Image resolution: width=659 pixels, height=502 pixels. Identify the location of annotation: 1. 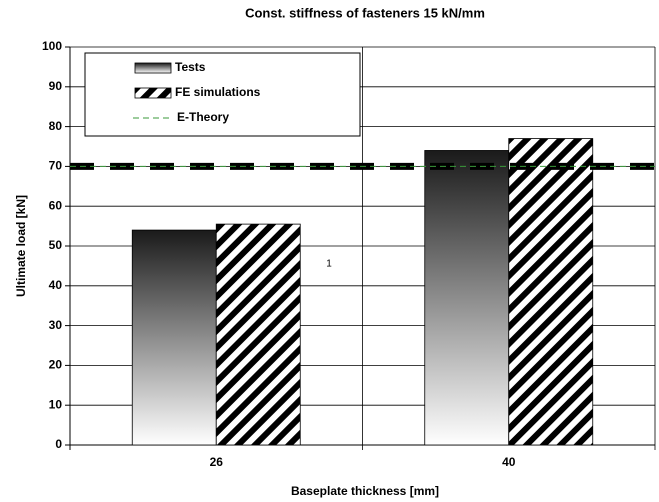
(329, 264).